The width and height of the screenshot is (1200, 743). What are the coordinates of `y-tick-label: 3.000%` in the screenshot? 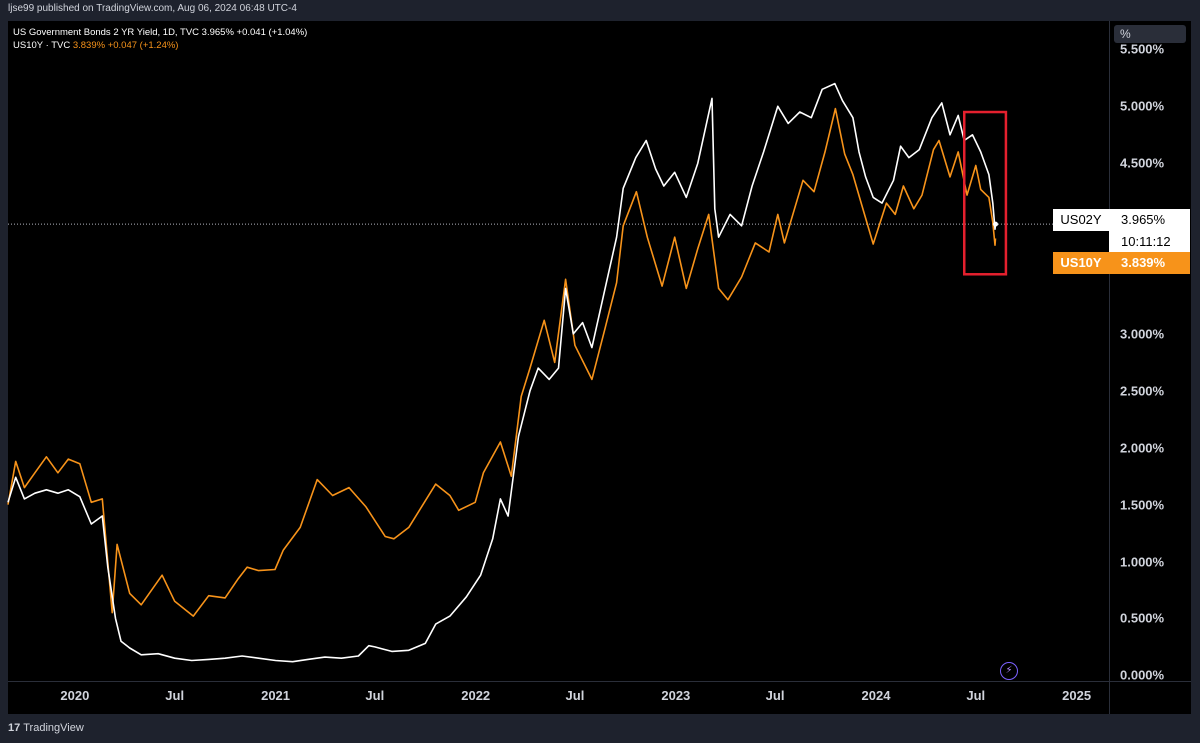 It's located at (1142, 334).